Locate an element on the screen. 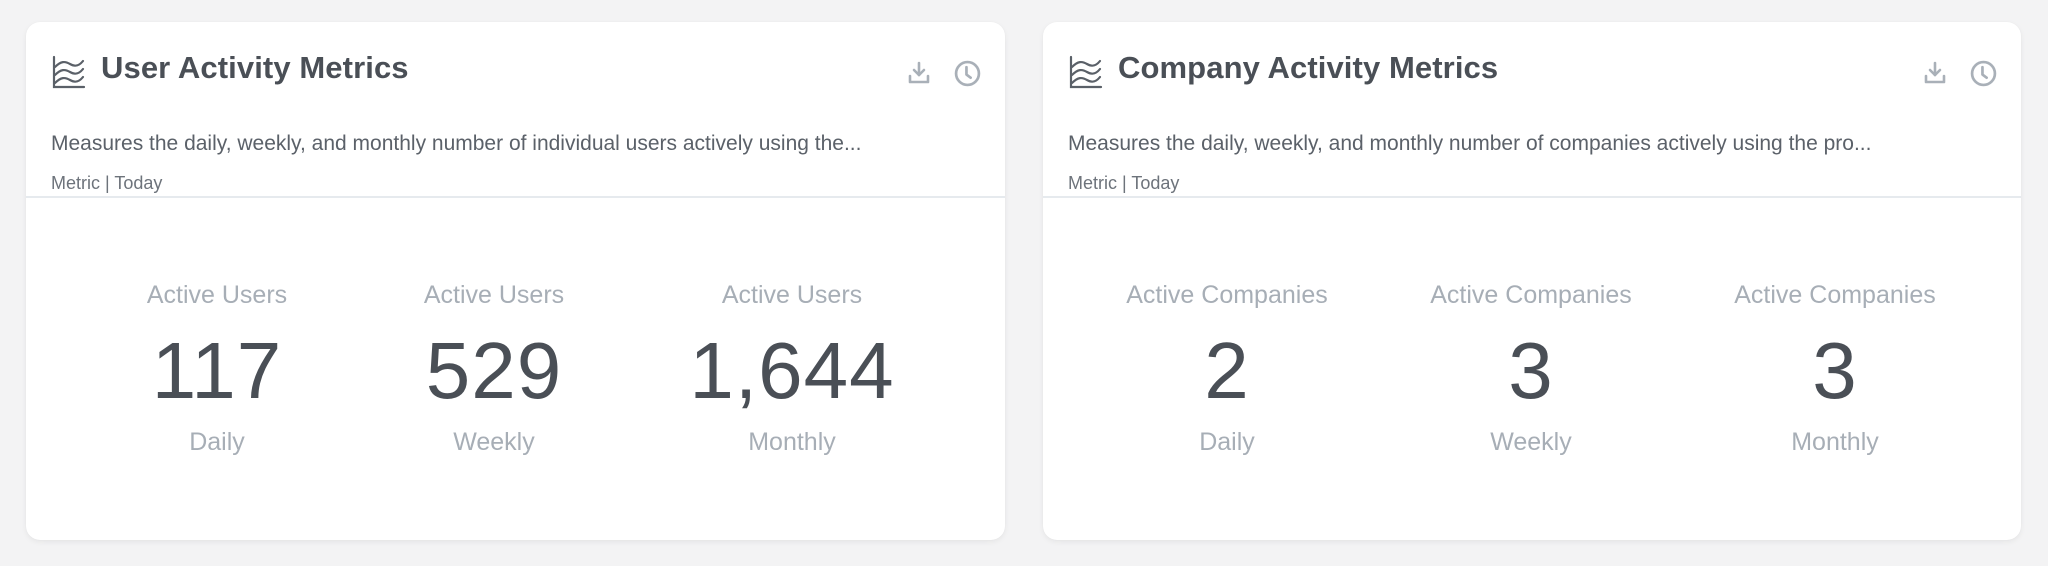  card-title: User Activity Metrics is located at coordinates (255, 67).